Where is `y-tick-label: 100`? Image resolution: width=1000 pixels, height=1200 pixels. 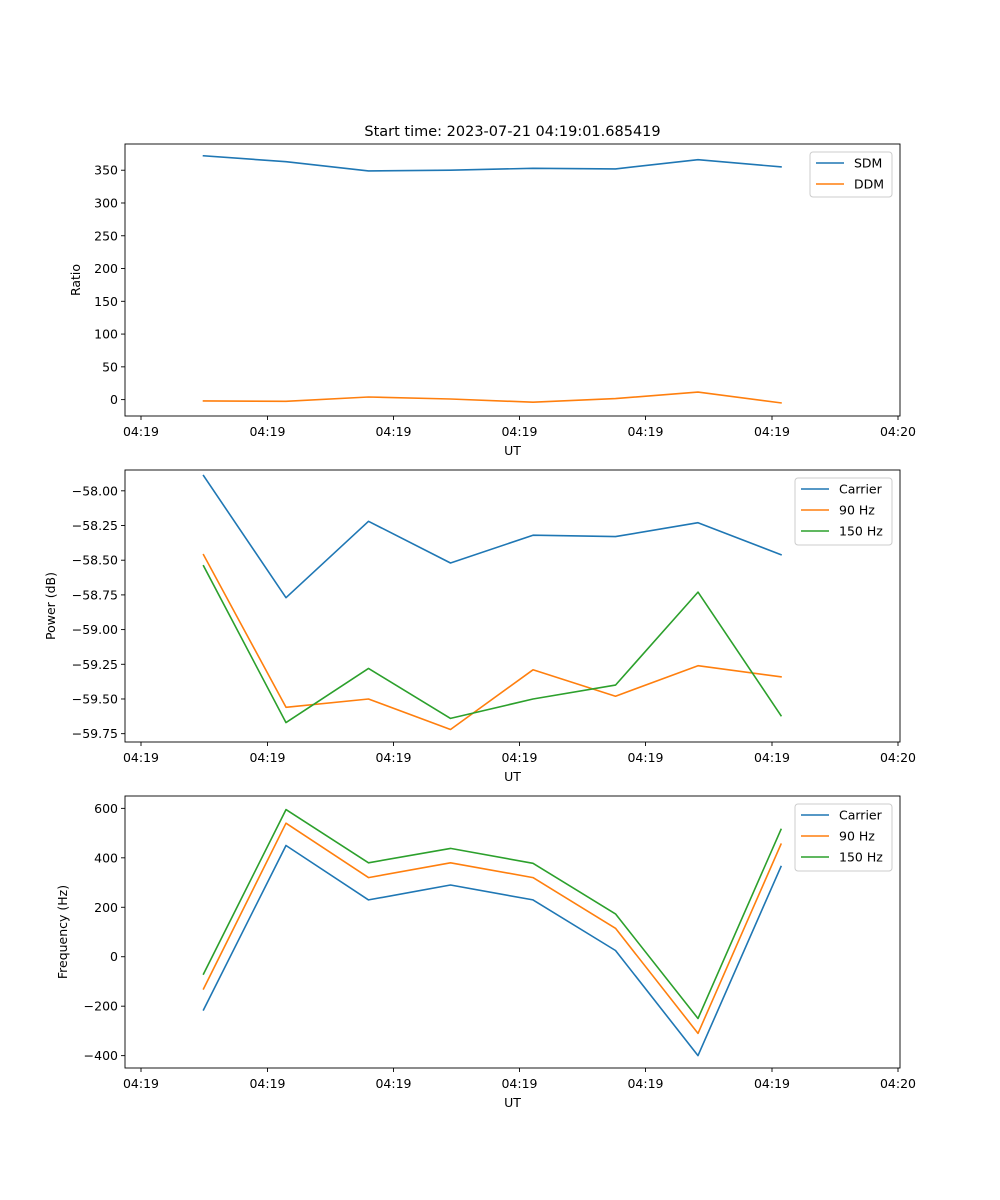 y-tick-label: 100 is located at coordinates (106, 334).